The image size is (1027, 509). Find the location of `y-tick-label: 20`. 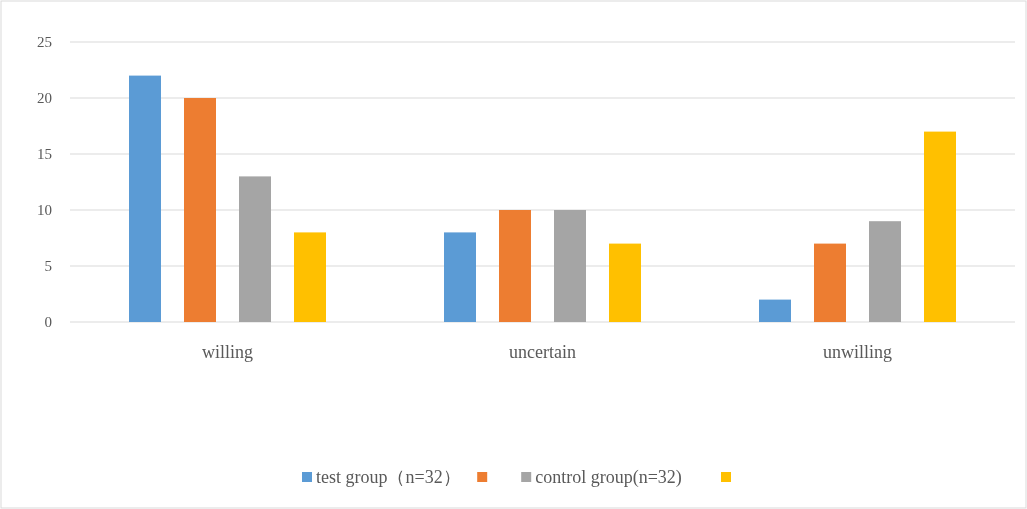

y-tick-label: 20 is located at coordinates (44, 98).